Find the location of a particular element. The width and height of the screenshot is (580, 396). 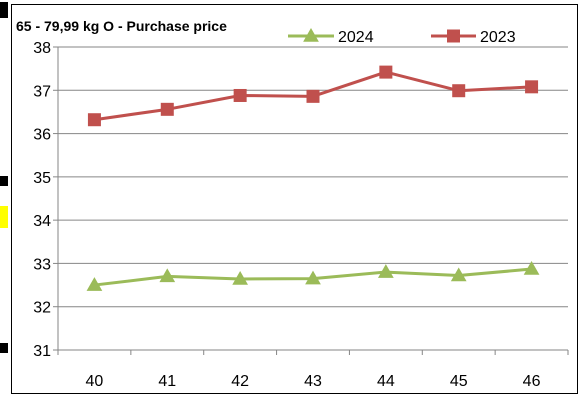

legend-label: 2024 is located at coordinates (356, 37).